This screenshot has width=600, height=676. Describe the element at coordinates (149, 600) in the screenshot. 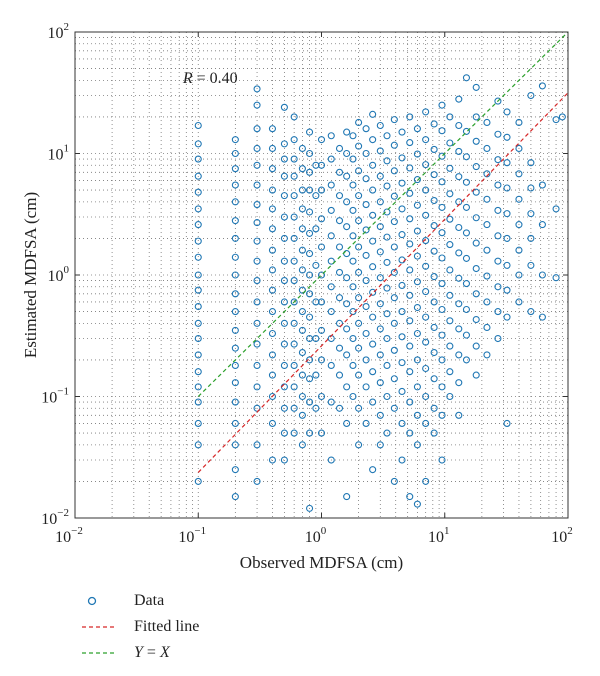

I see `legend-label: Data` at that location.